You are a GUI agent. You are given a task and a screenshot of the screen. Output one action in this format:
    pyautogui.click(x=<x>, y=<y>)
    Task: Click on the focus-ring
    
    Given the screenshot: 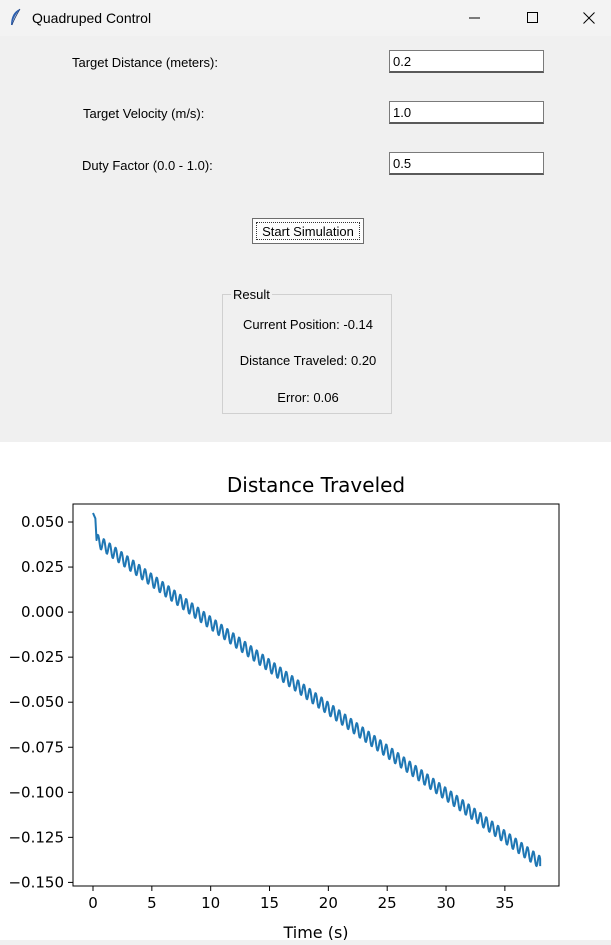 What is the action you would take?
    pyautogui.click(x=308, y=231)
    